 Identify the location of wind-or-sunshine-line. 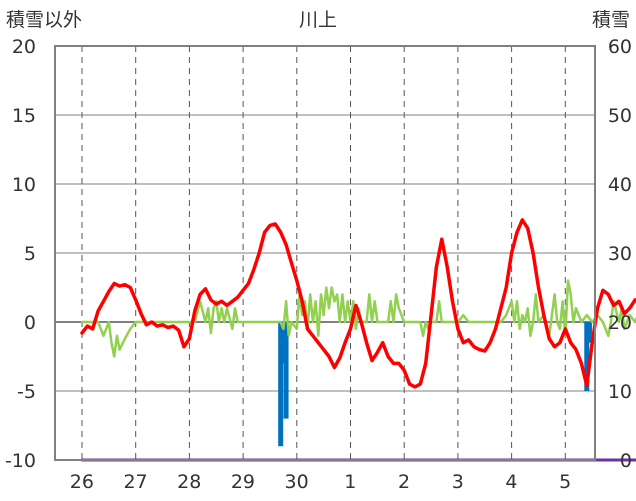
(358, 318).